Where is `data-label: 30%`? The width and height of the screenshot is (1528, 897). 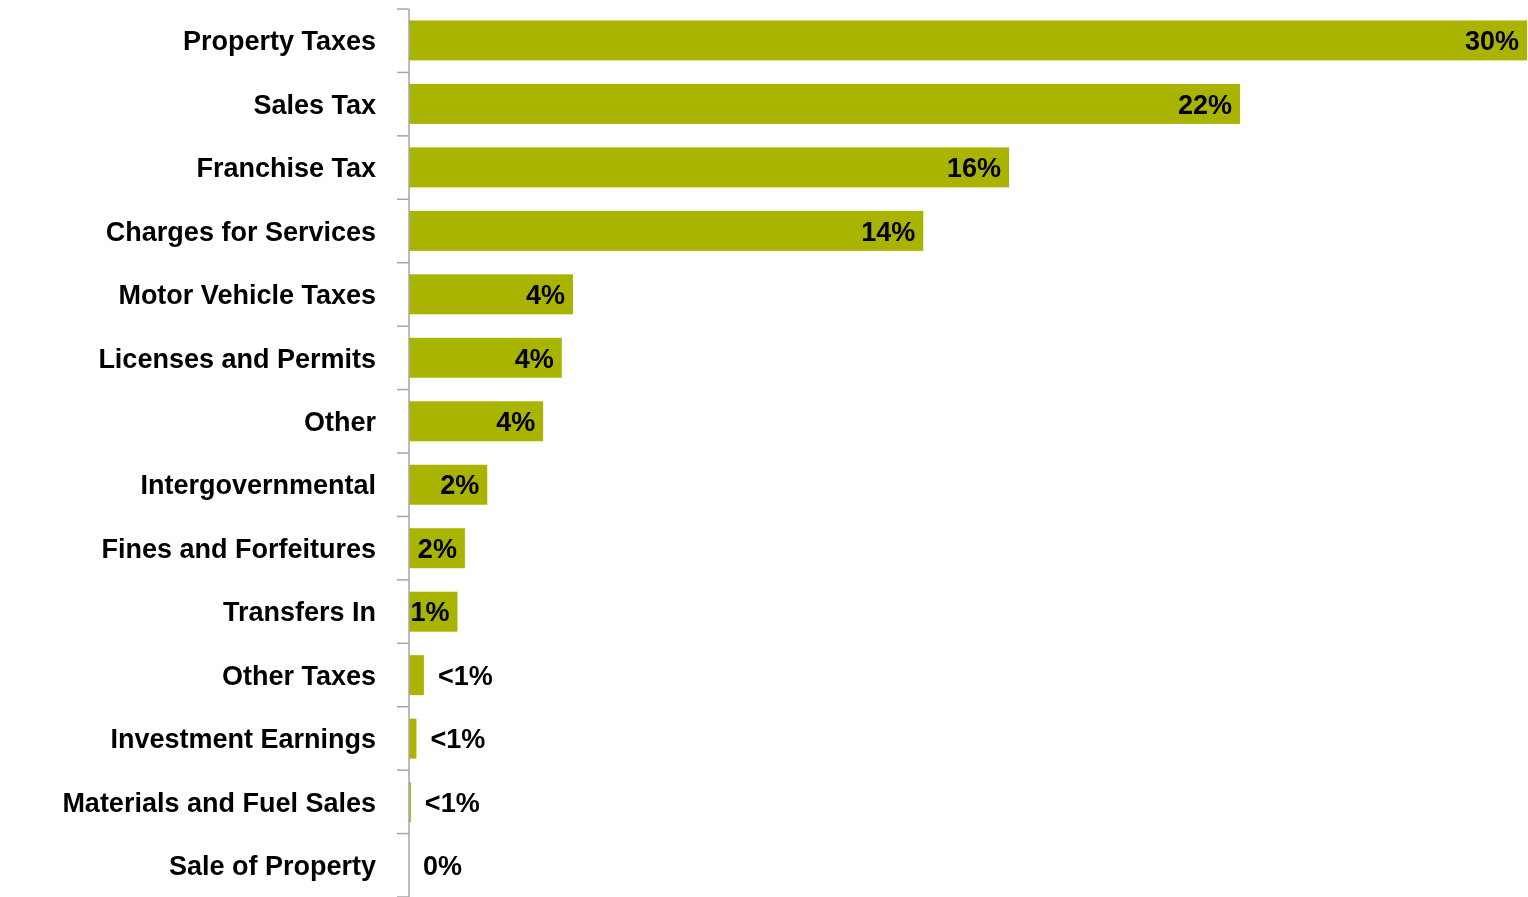
data-label: 30% is located at coordinates (1491, 41).